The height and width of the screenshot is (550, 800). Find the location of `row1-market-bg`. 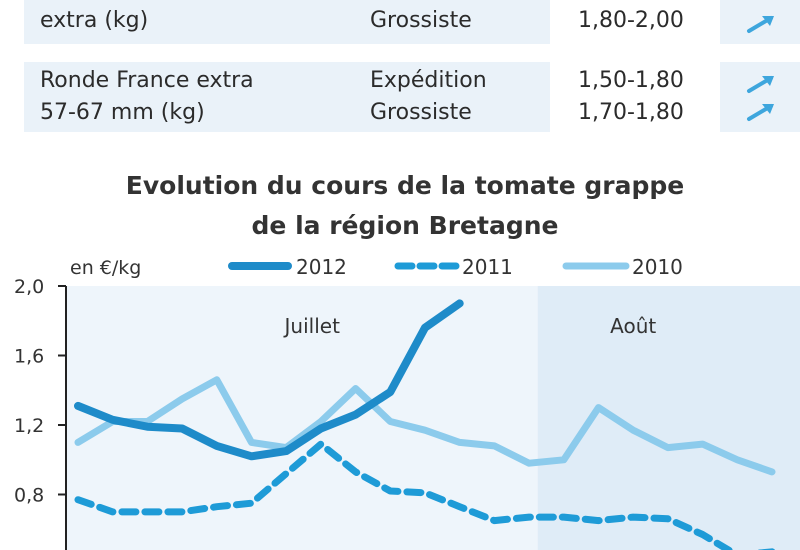

row1-market-bg is located at coordinates (434, 22).